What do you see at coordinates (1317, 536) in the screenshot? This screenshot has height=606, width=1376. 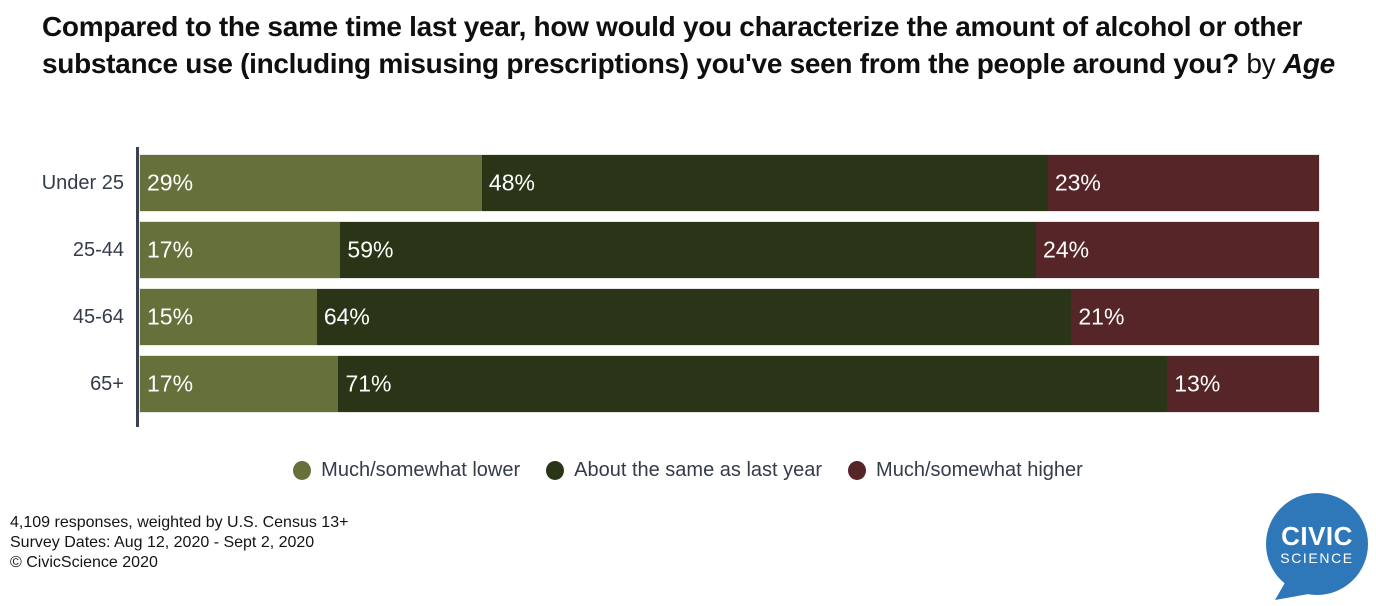 I see `logo-text-civic: CIVIC` at bounding box center [1317, 536].